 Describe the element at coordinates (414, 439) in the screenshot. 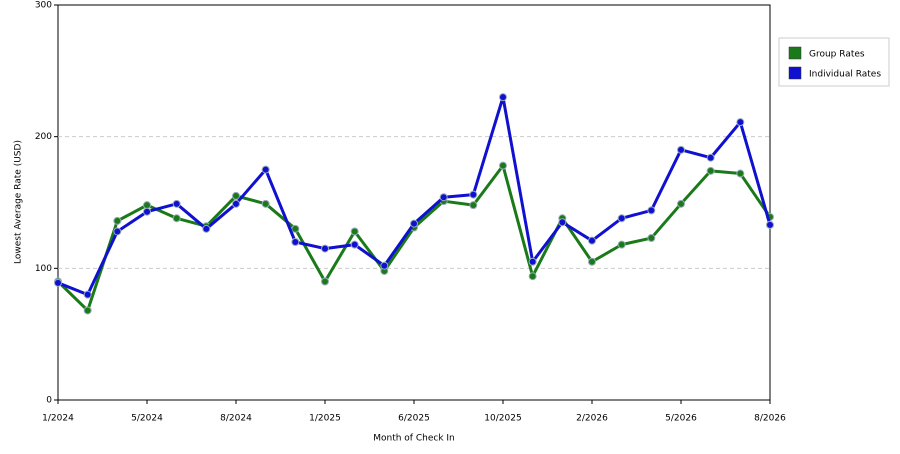

I see `x-axis-label: Month of Check In` at that location.